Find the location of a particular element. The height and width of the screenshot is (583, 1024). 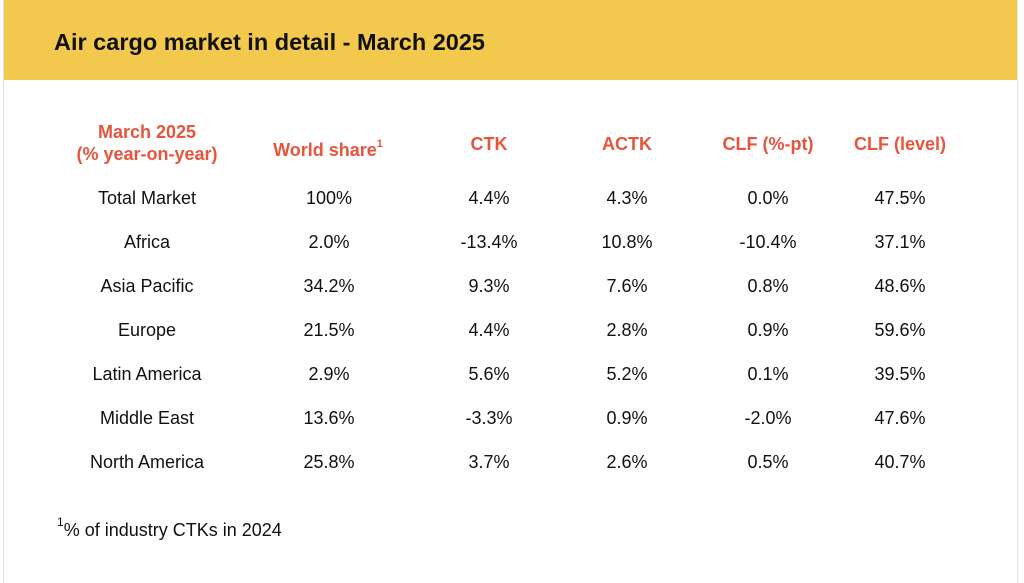

footnote-number: 1 is located at coordinates (60, 522).